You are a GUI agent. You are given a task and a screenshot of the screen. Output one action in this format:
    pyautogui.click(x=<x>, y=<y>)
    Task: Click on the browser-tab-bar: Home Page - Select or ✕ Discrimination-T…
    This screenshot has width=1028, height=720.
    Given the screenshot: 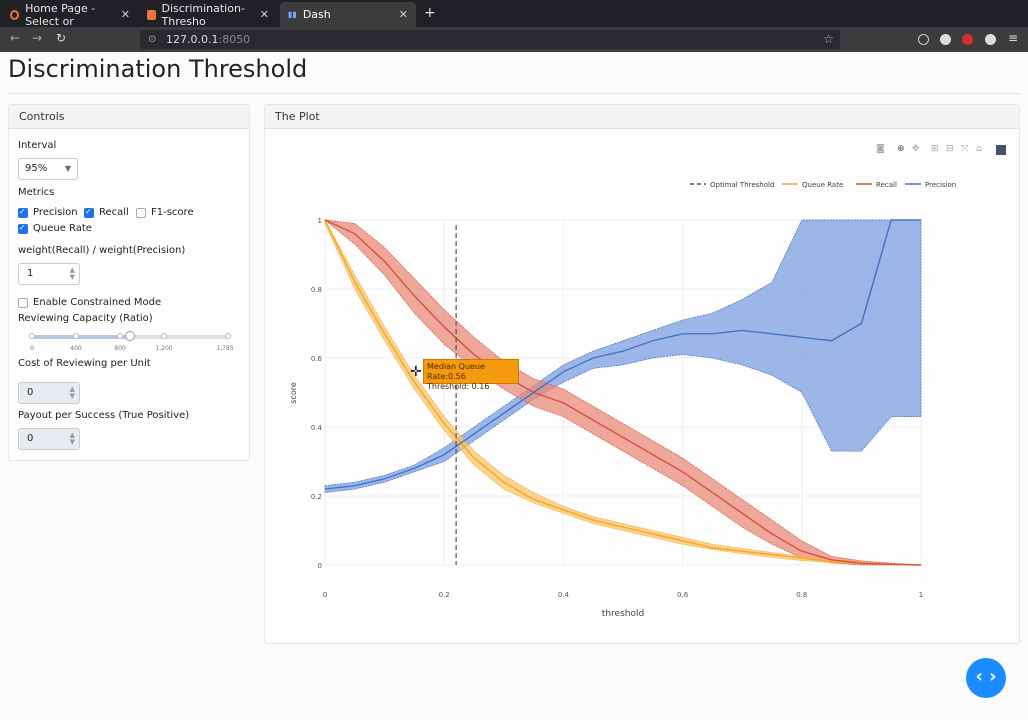 What is the action you would take?
    pyautogui.click(x=514, y=14)
    